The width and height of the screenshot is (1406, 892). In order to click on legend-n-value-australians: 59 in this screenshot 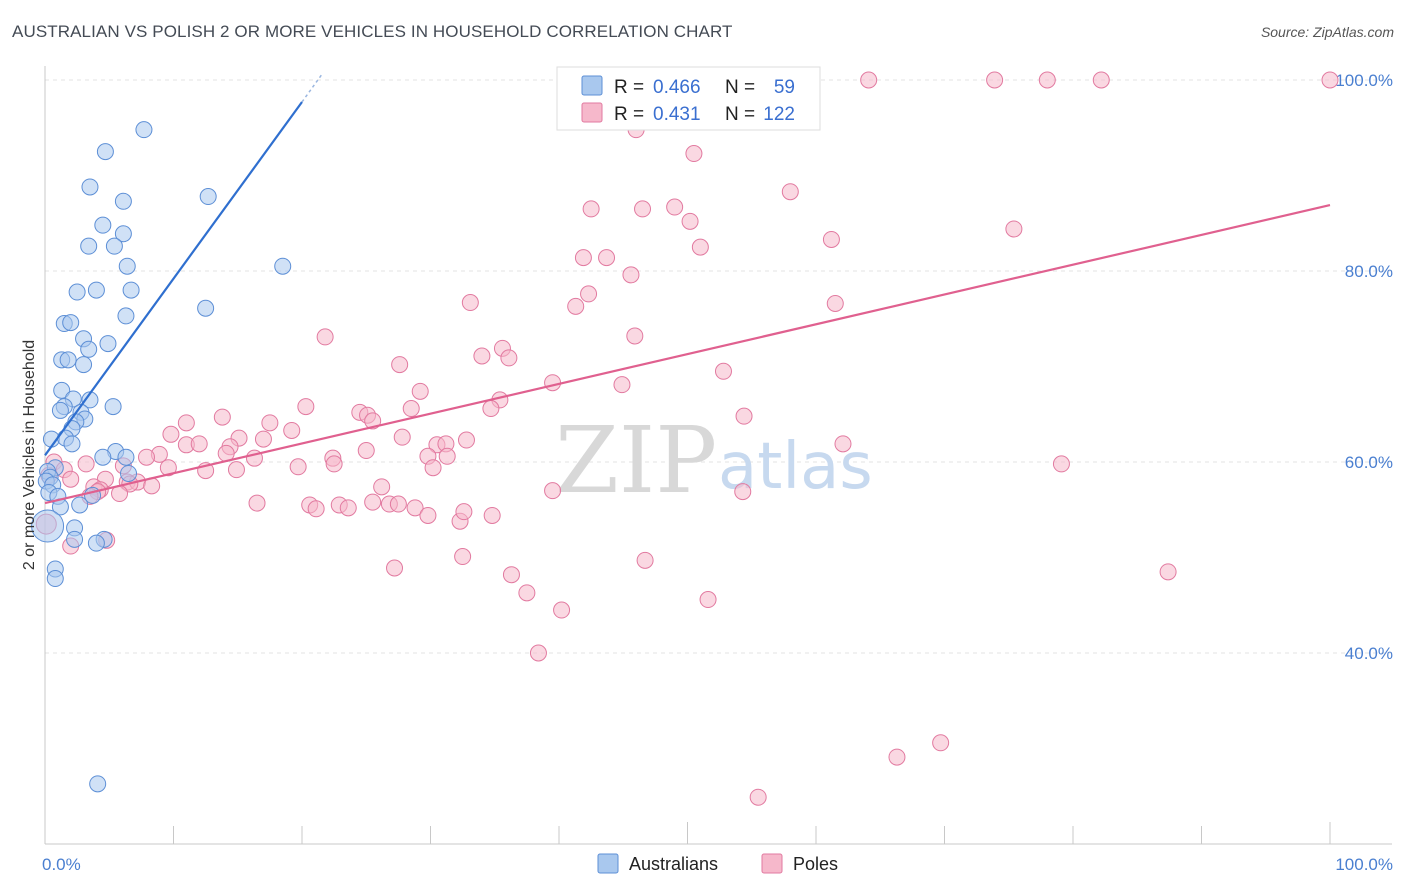, I will do `click(784, 87)`.